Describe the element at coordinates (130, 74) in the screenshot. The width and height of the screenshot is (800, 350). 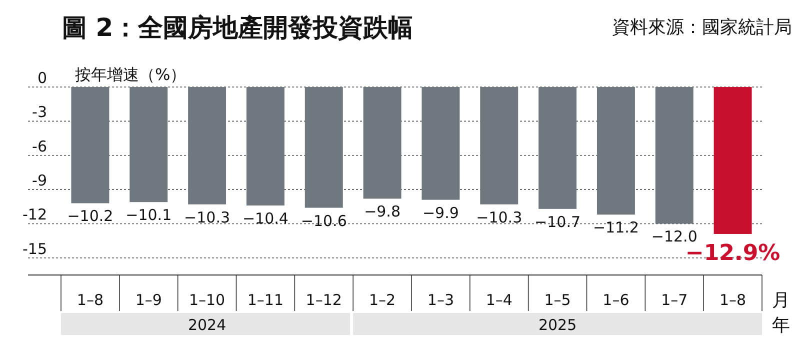
I see `y-axis-title: 按年增速（%）` at that location.